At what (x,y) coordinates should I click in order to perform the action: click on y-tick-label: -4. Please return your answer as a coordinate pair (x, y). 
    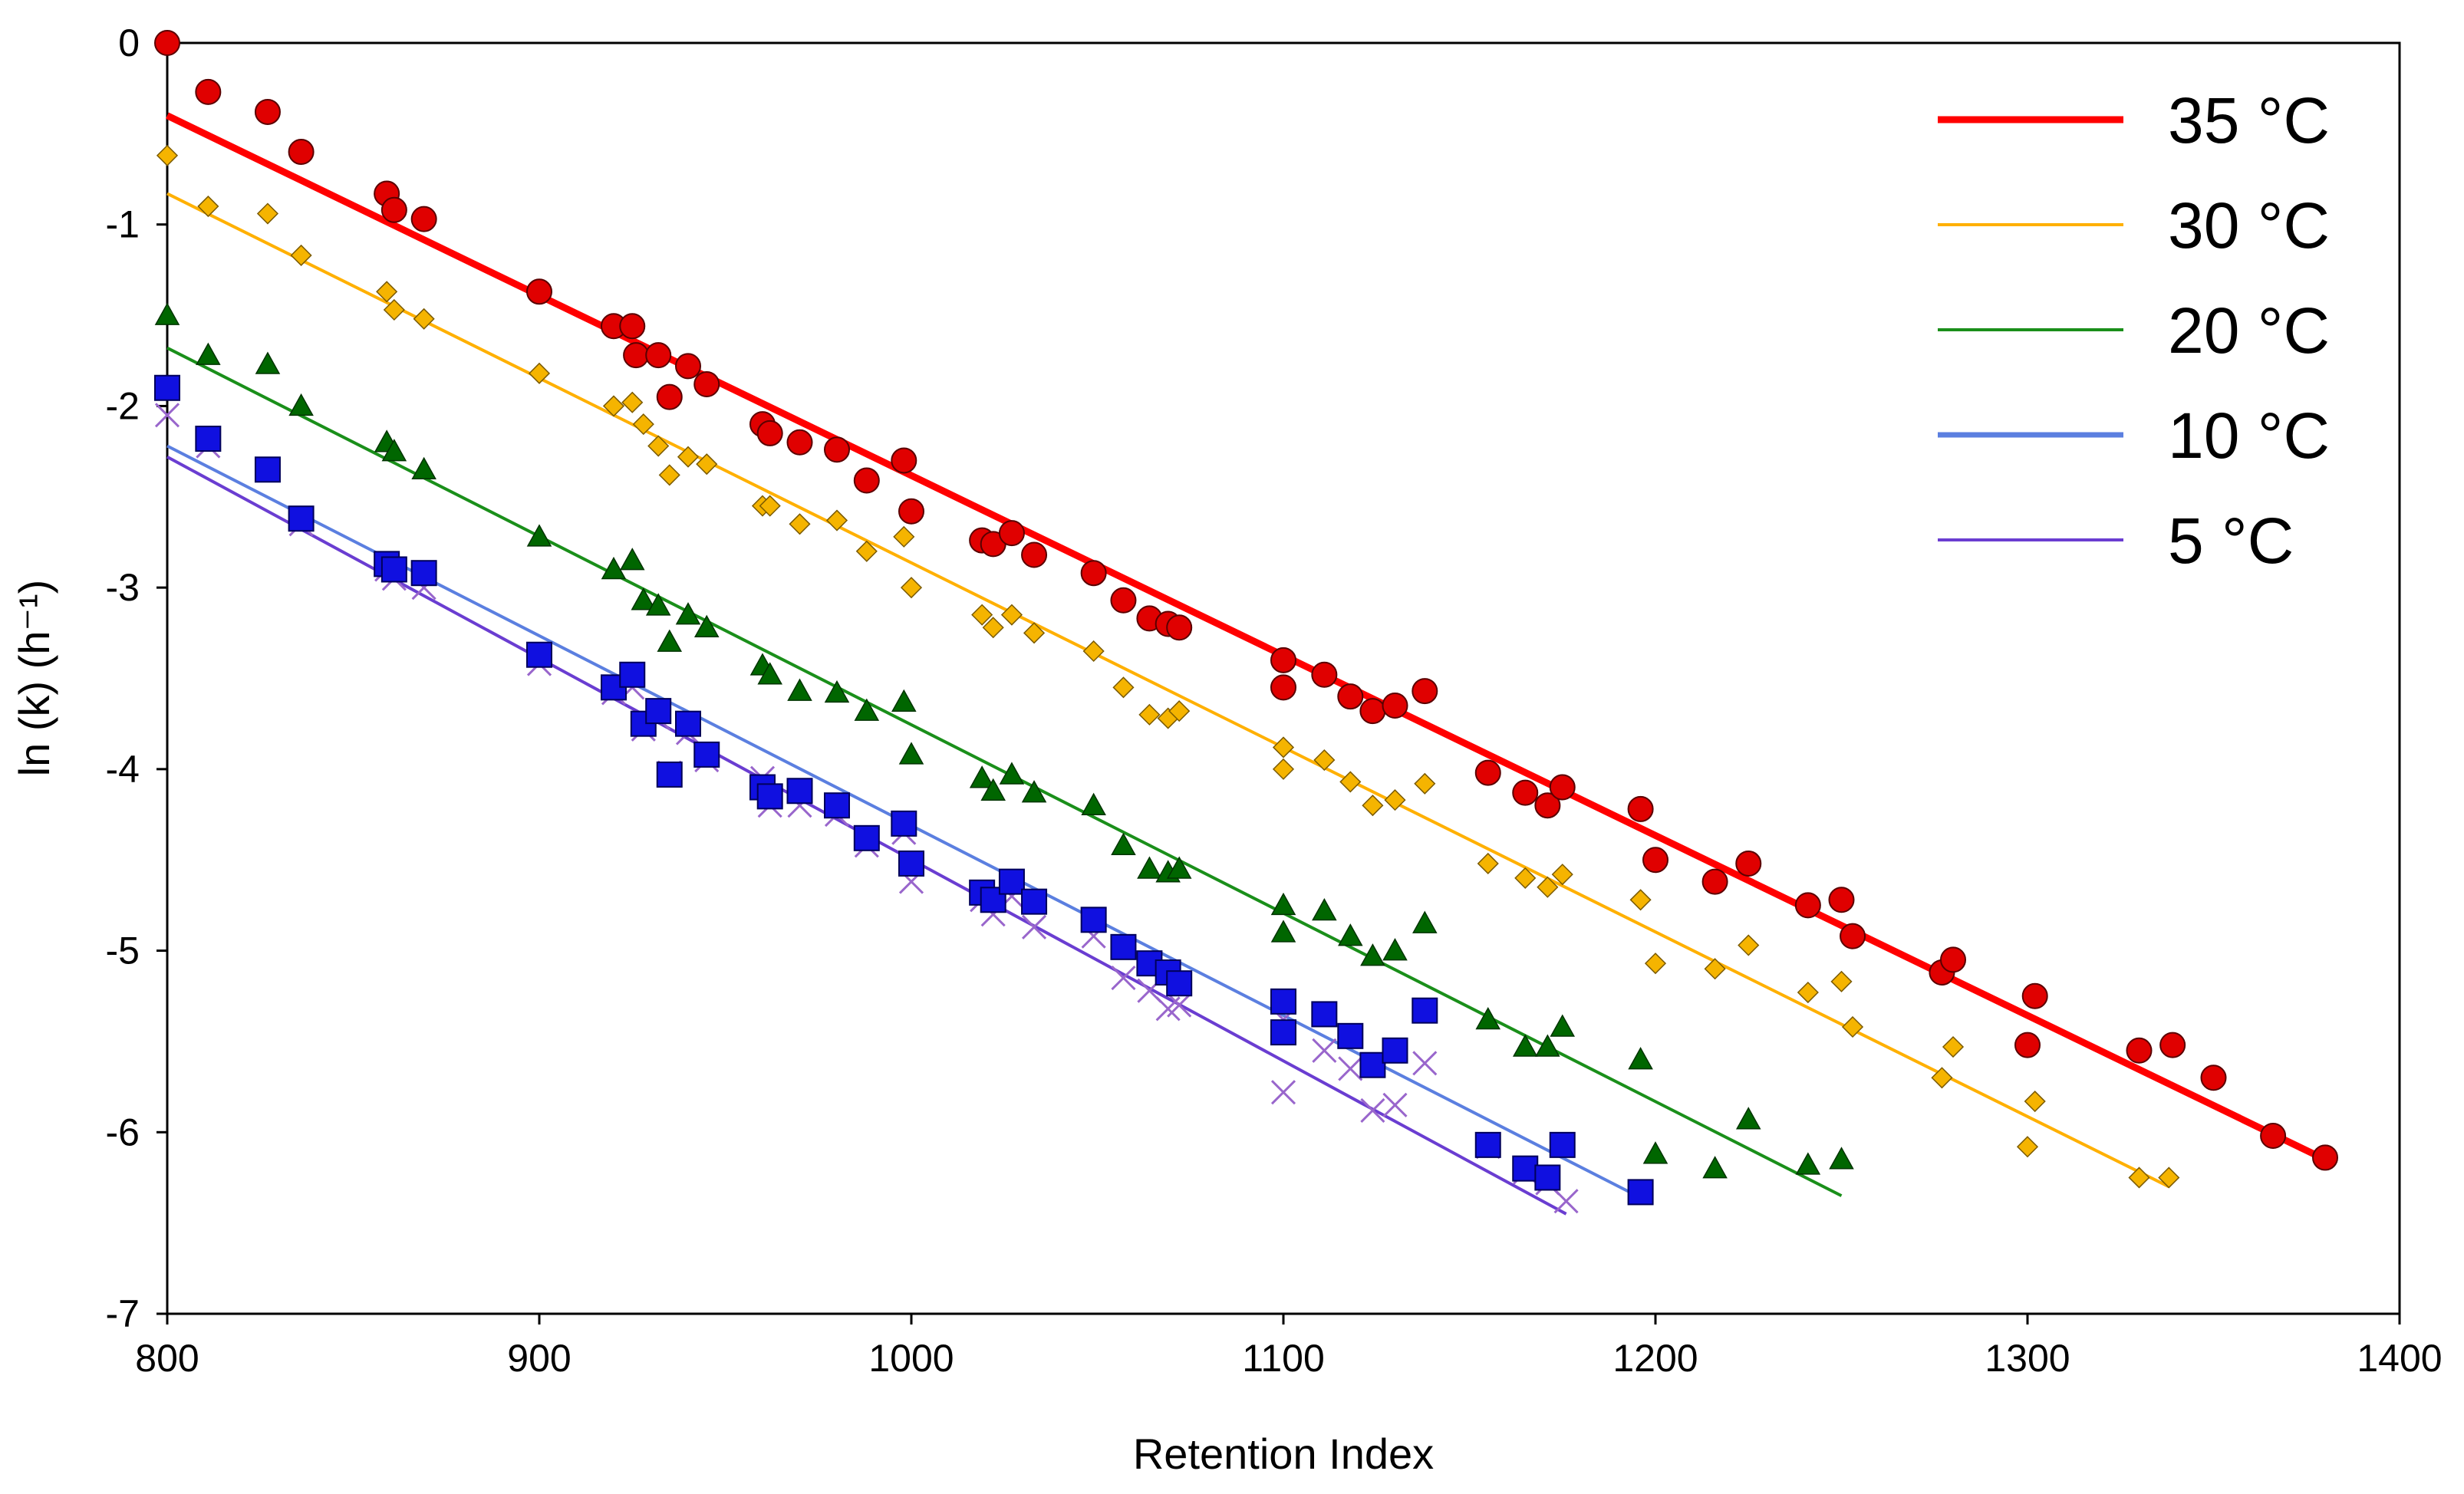
    Looking at the image, I should click on (123, 769).